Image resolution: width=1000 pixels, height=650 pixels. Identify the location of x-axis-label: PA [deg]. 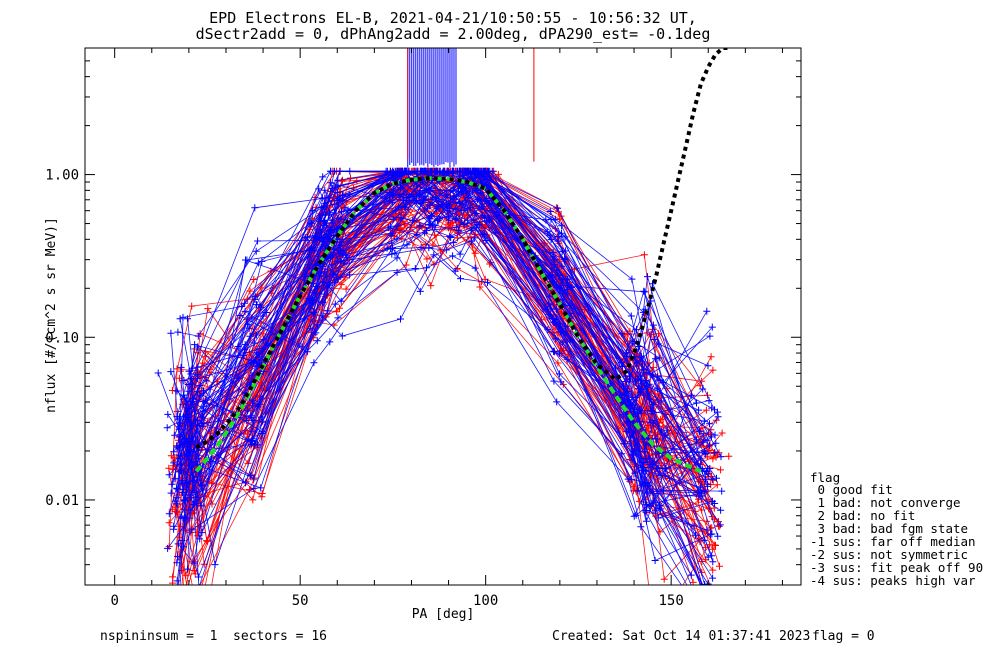
(443, 614).